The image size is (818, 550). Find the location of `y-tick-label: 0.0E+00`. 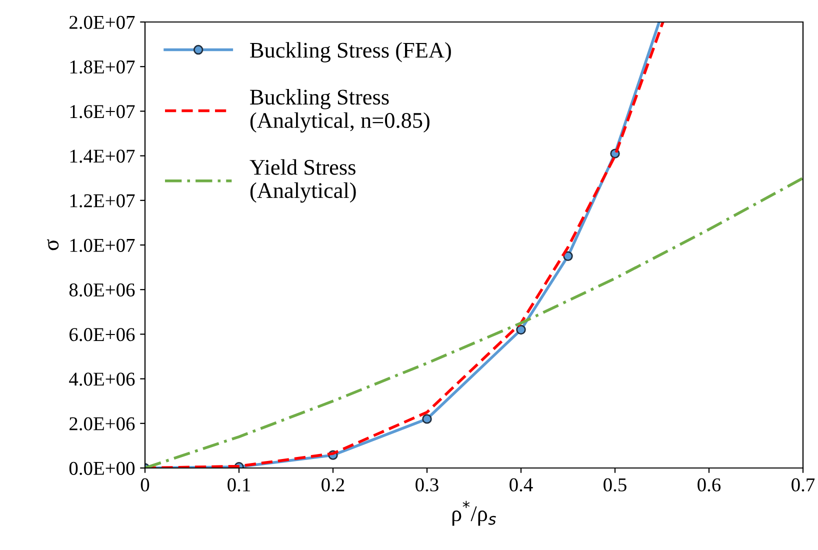

y-tick-label: 0.0E+00 is located at coordinates (102, 469).